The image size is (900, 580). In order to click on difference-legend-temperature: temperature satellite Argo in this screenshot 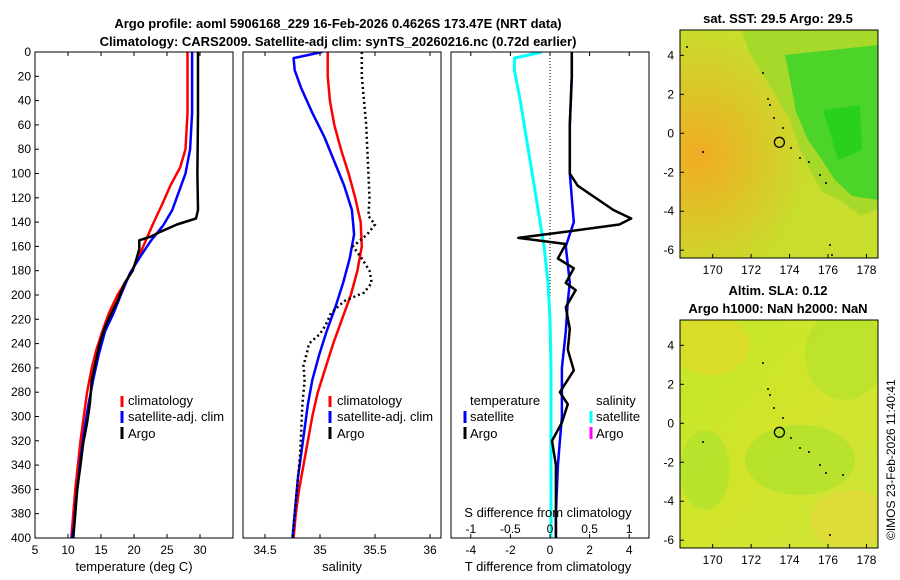, I will do `click(501, 417)`.